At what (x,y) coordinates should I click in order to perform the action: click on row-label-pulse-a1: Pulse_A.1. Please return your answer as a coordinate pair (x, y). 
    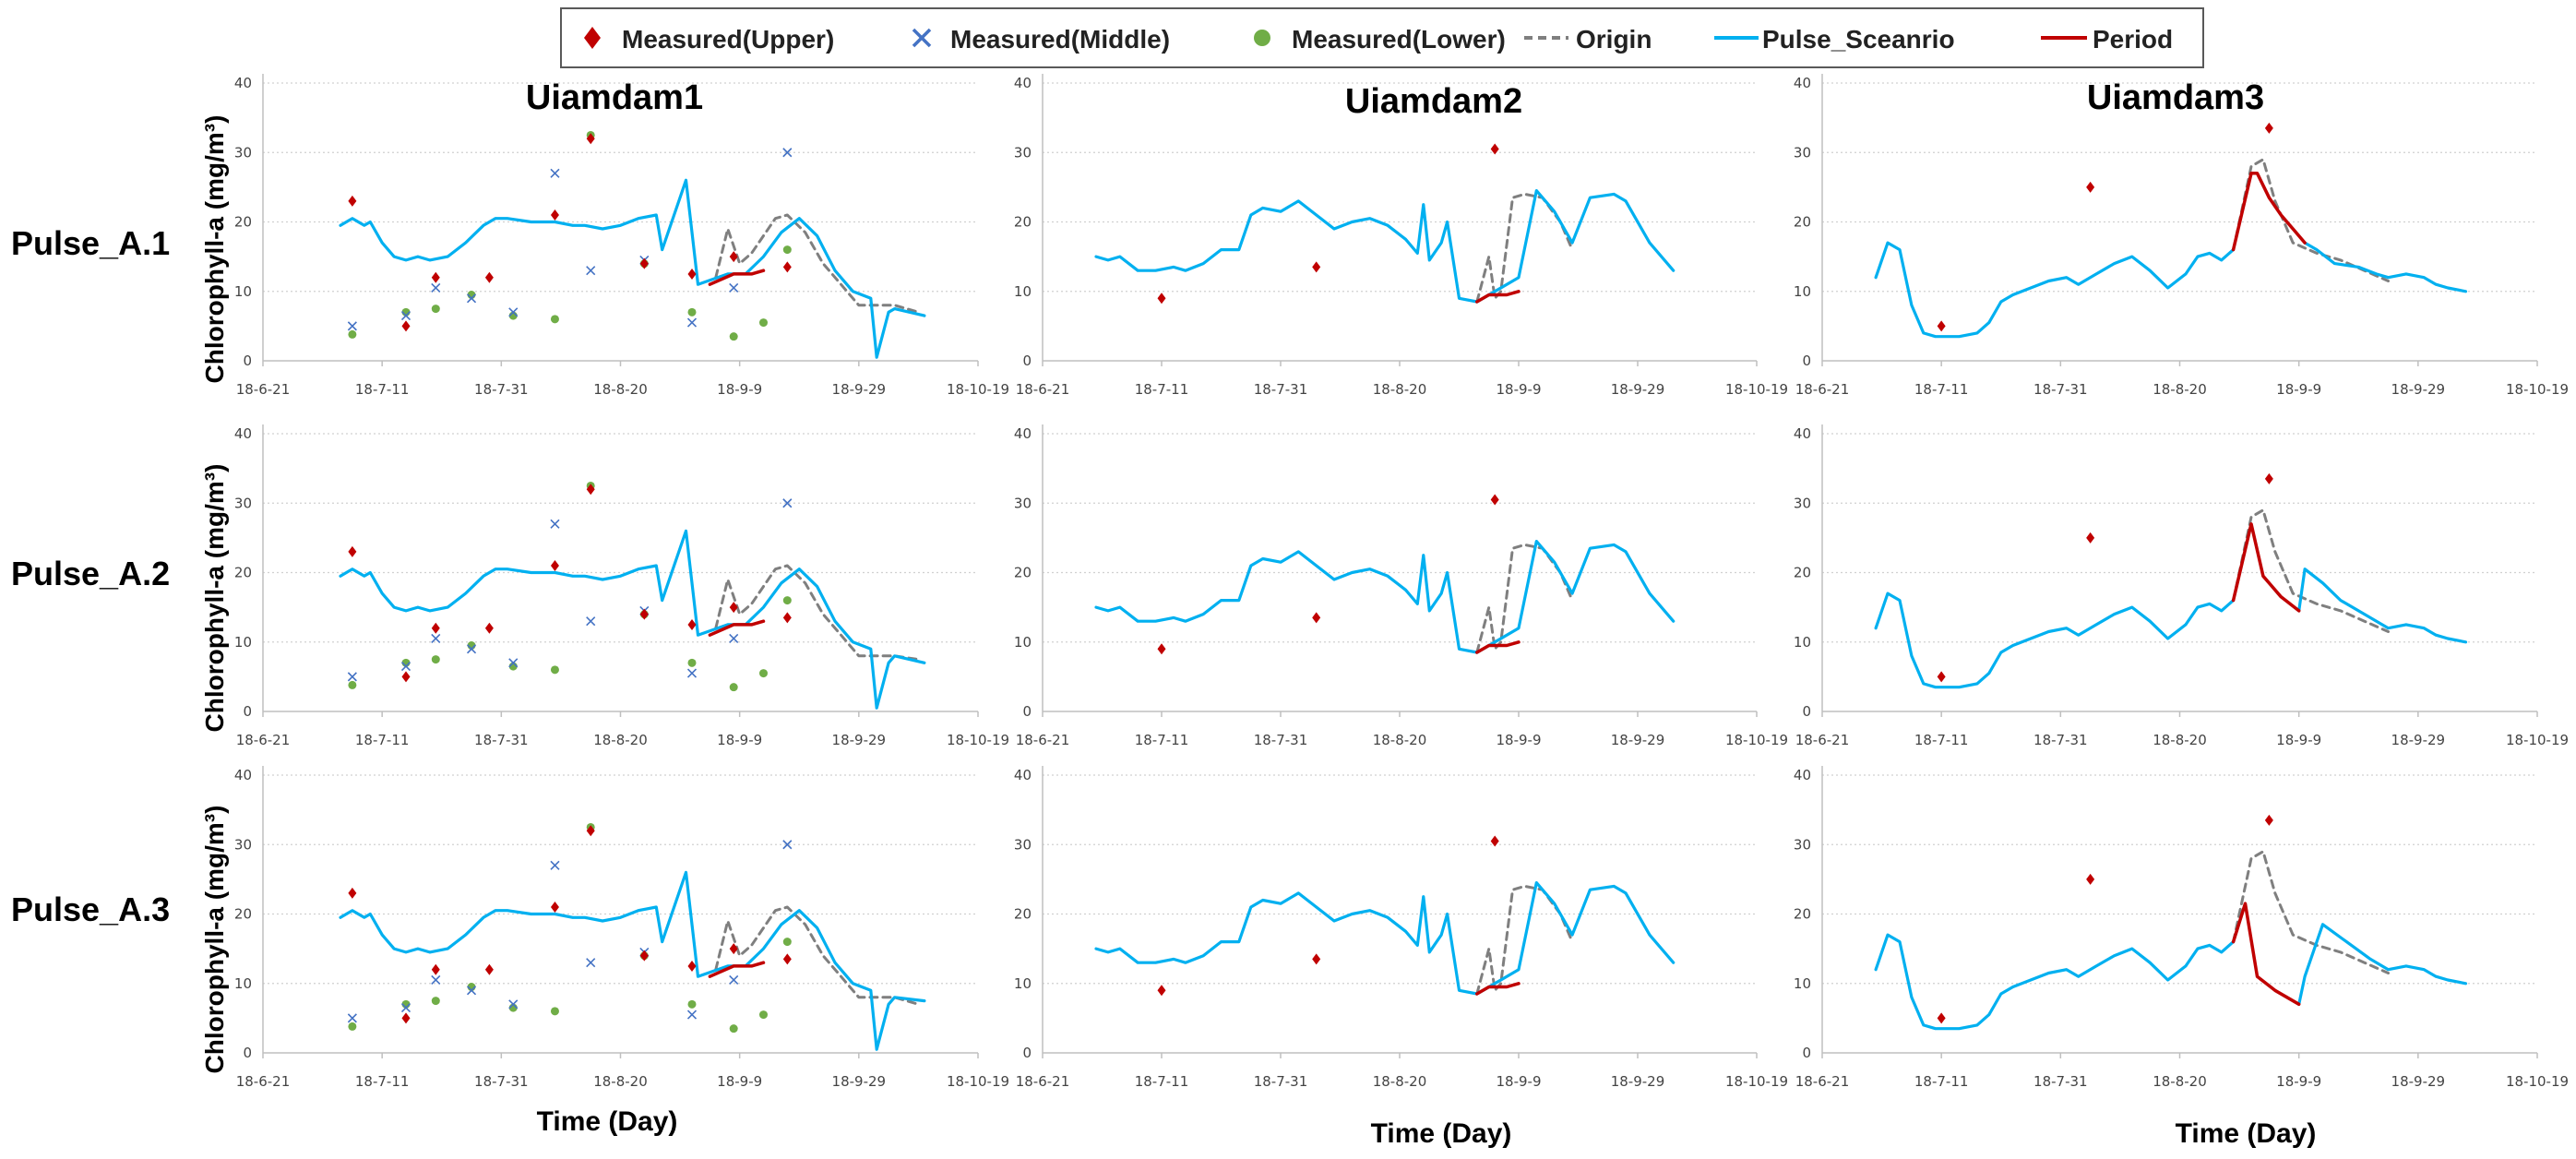
    Looking at the image, I should click on (90, 243).